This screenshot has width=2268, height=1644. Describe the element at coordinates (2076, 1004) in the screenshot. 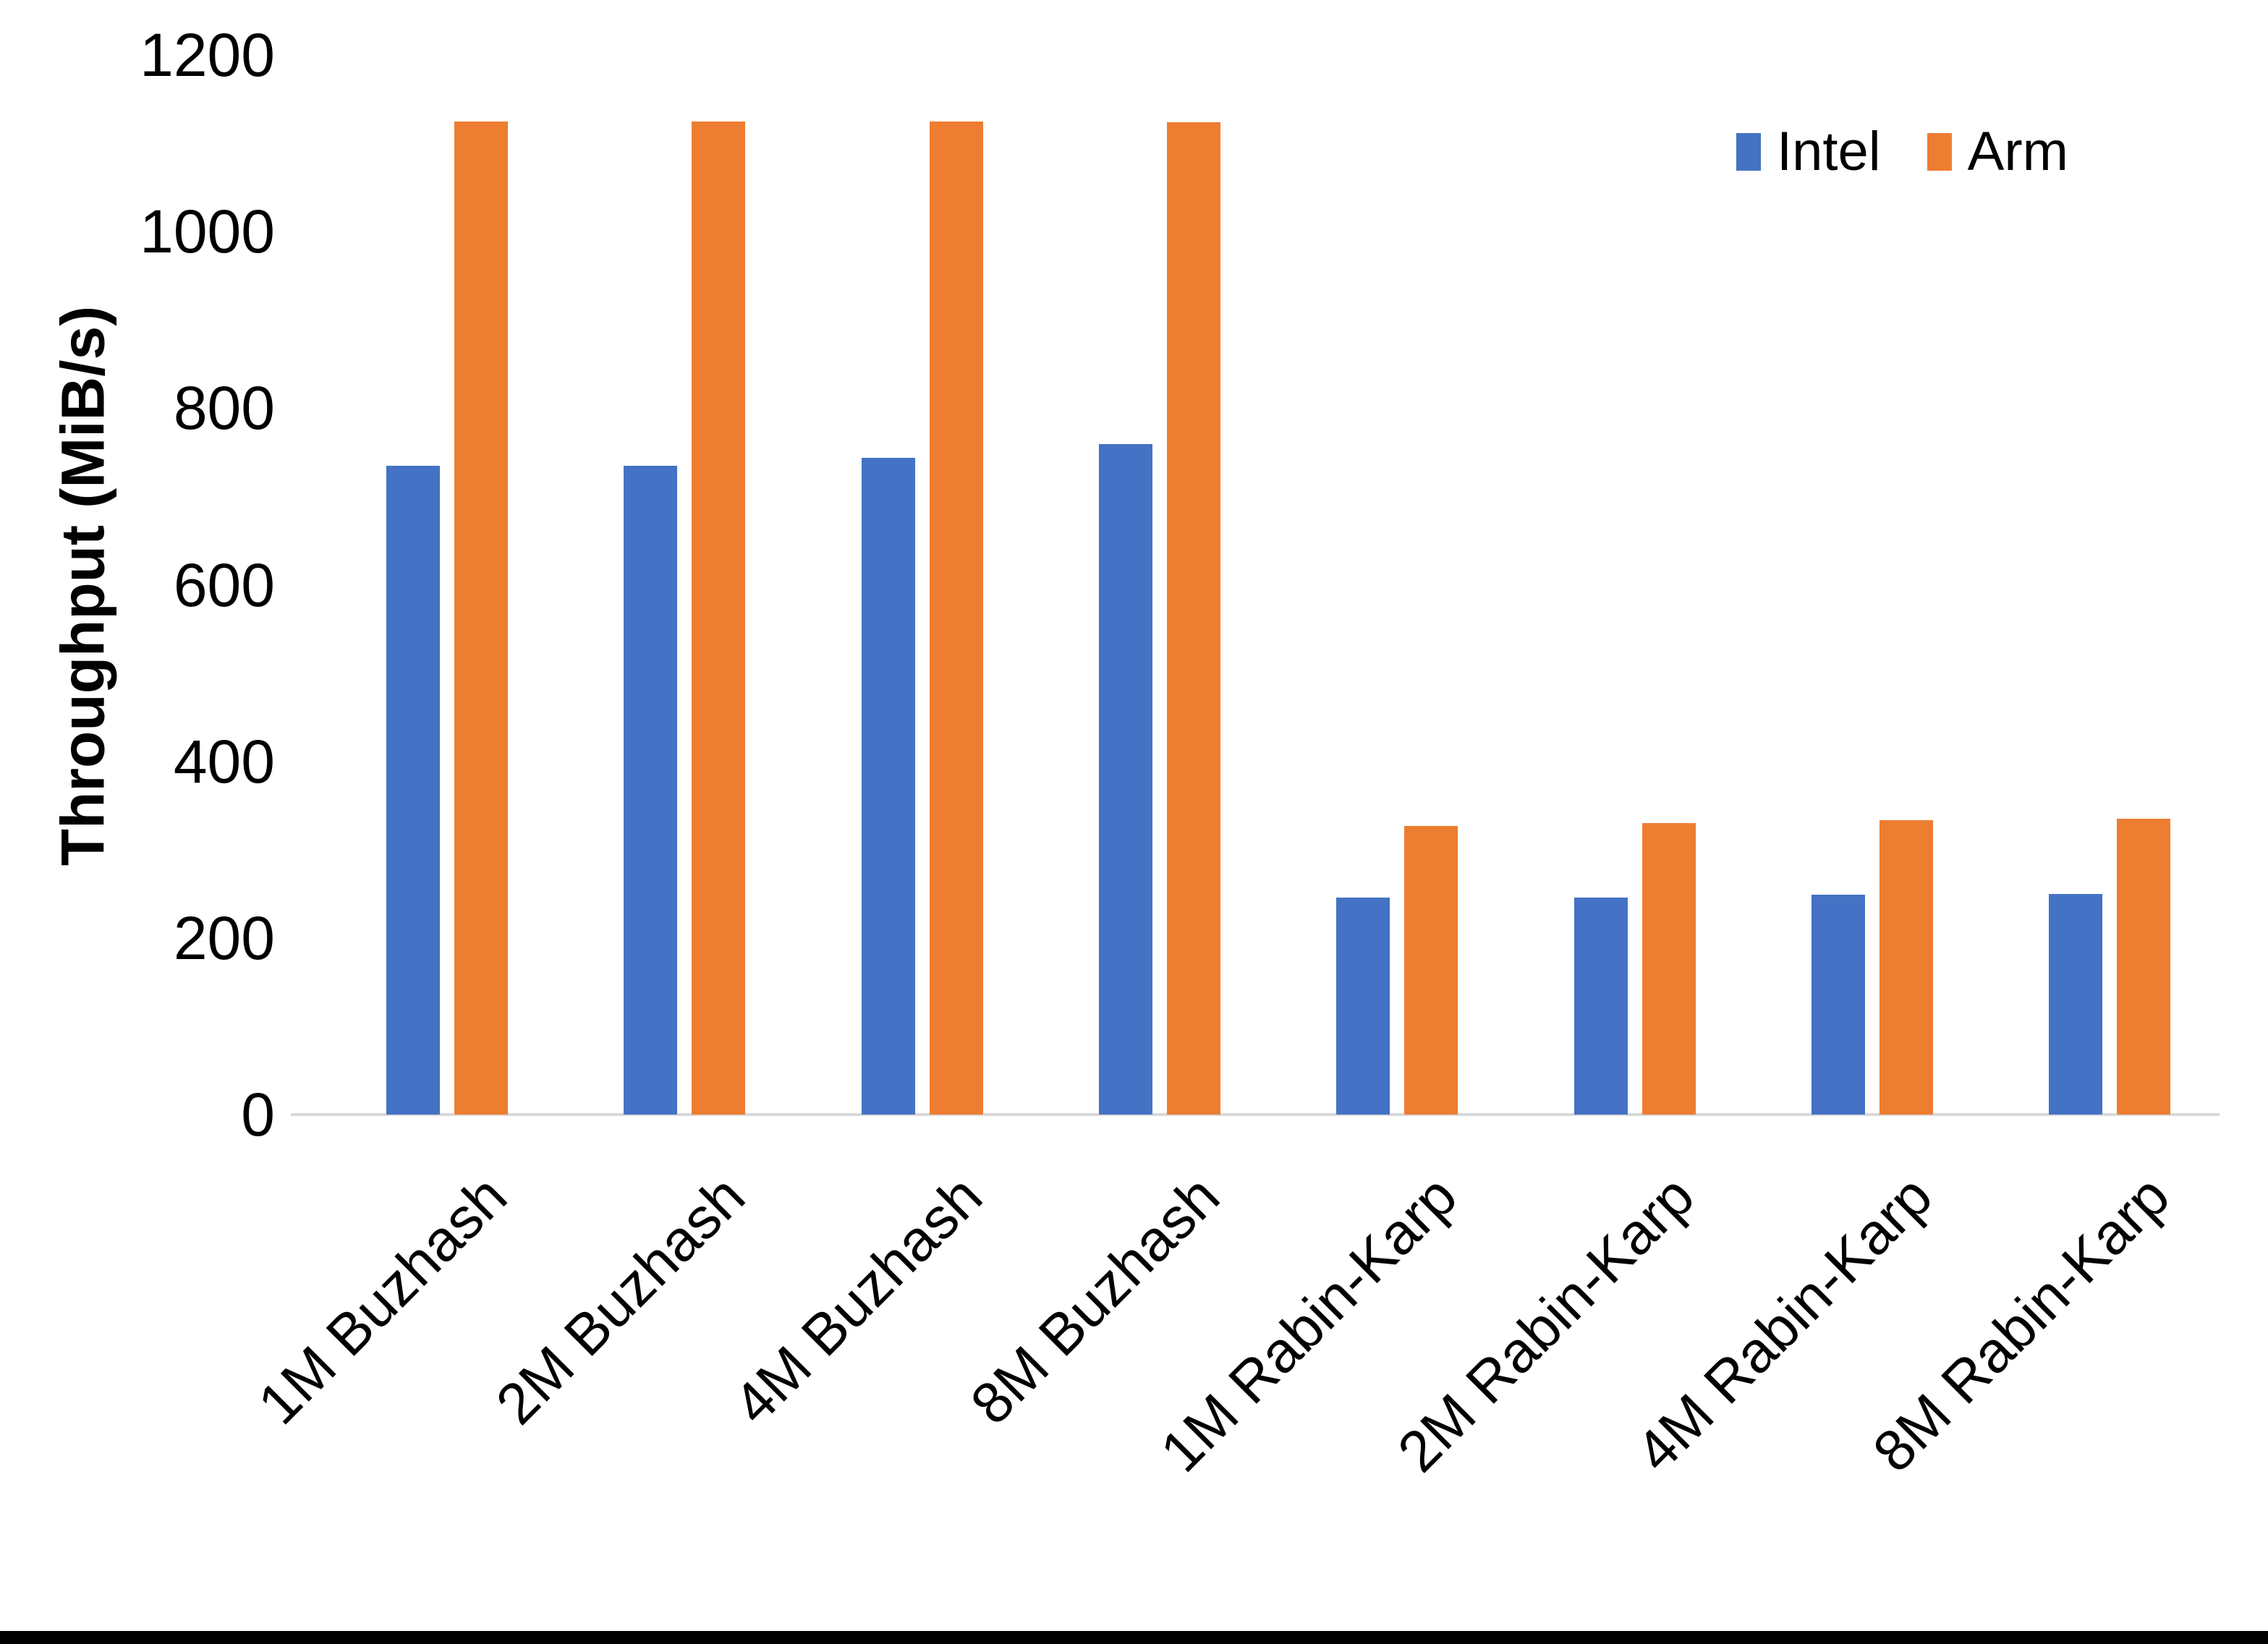

I see `bar-intel-8m-rabin-karp` at that location.